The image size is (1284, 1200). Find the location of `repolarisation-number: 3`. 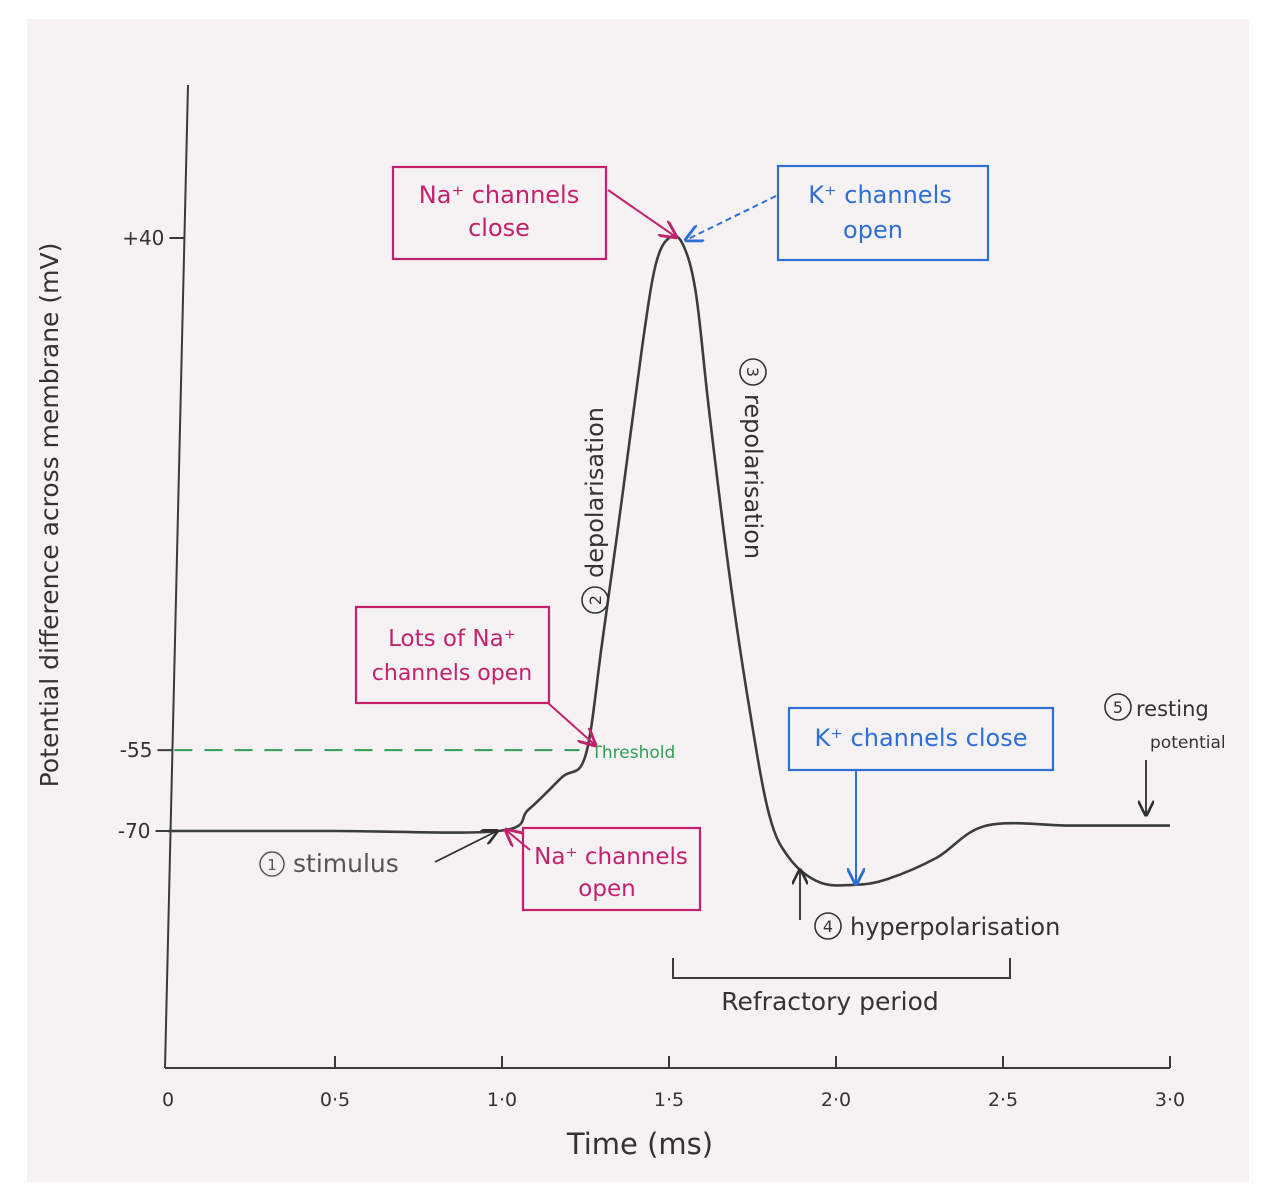

repolarisation-number: 3 is located at coordinates (752, 372).